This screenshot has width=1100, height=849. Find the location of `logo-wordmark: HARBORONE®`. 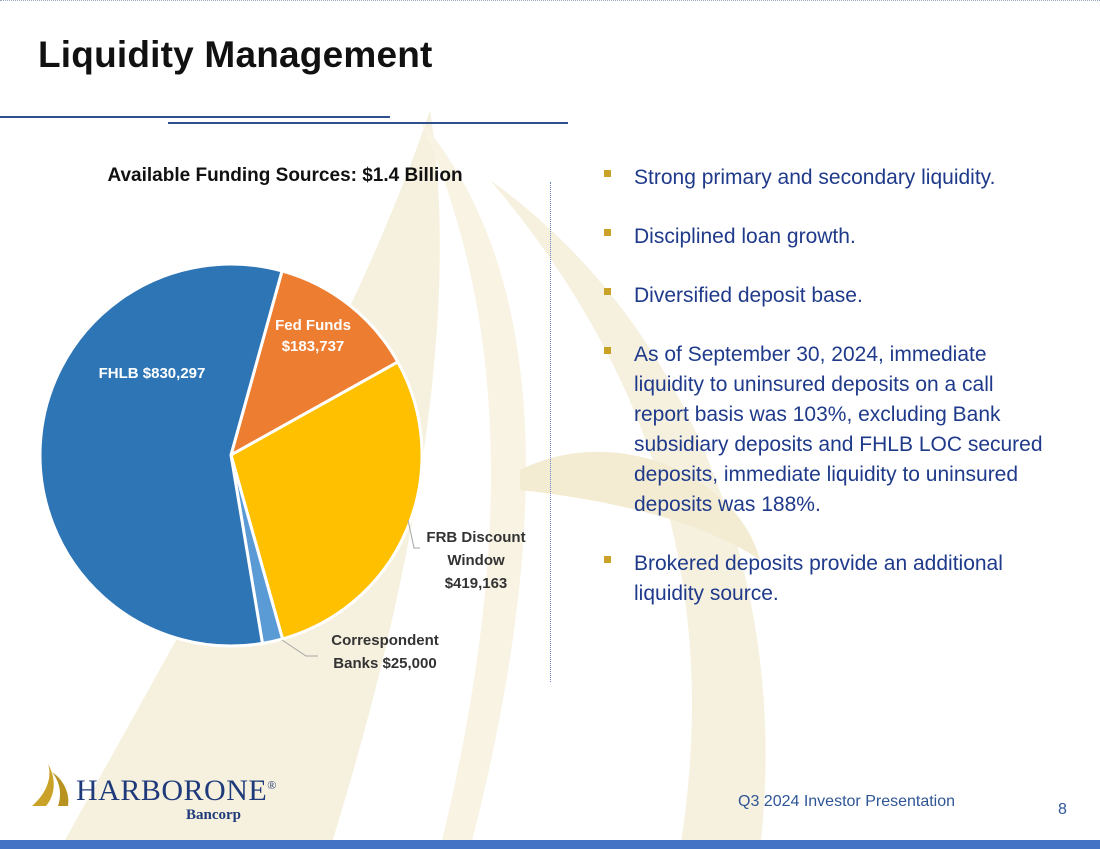

logo-wordmark: HARBORONE® is located at coordinates (176, 791).